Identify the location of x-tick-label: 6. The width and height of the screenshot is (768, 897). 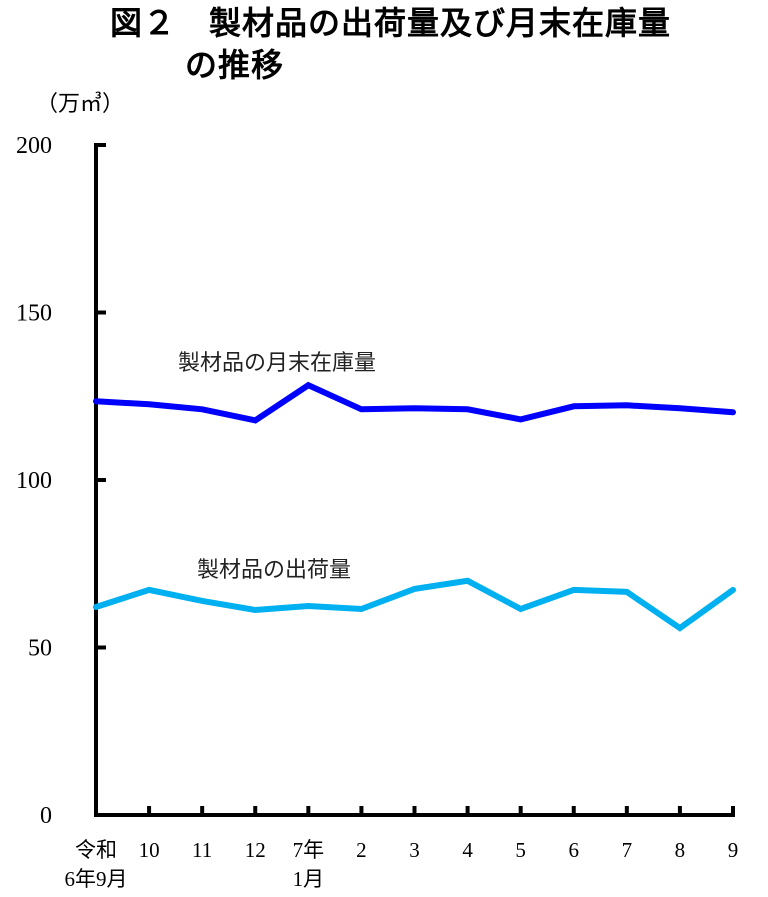
(574, 850).